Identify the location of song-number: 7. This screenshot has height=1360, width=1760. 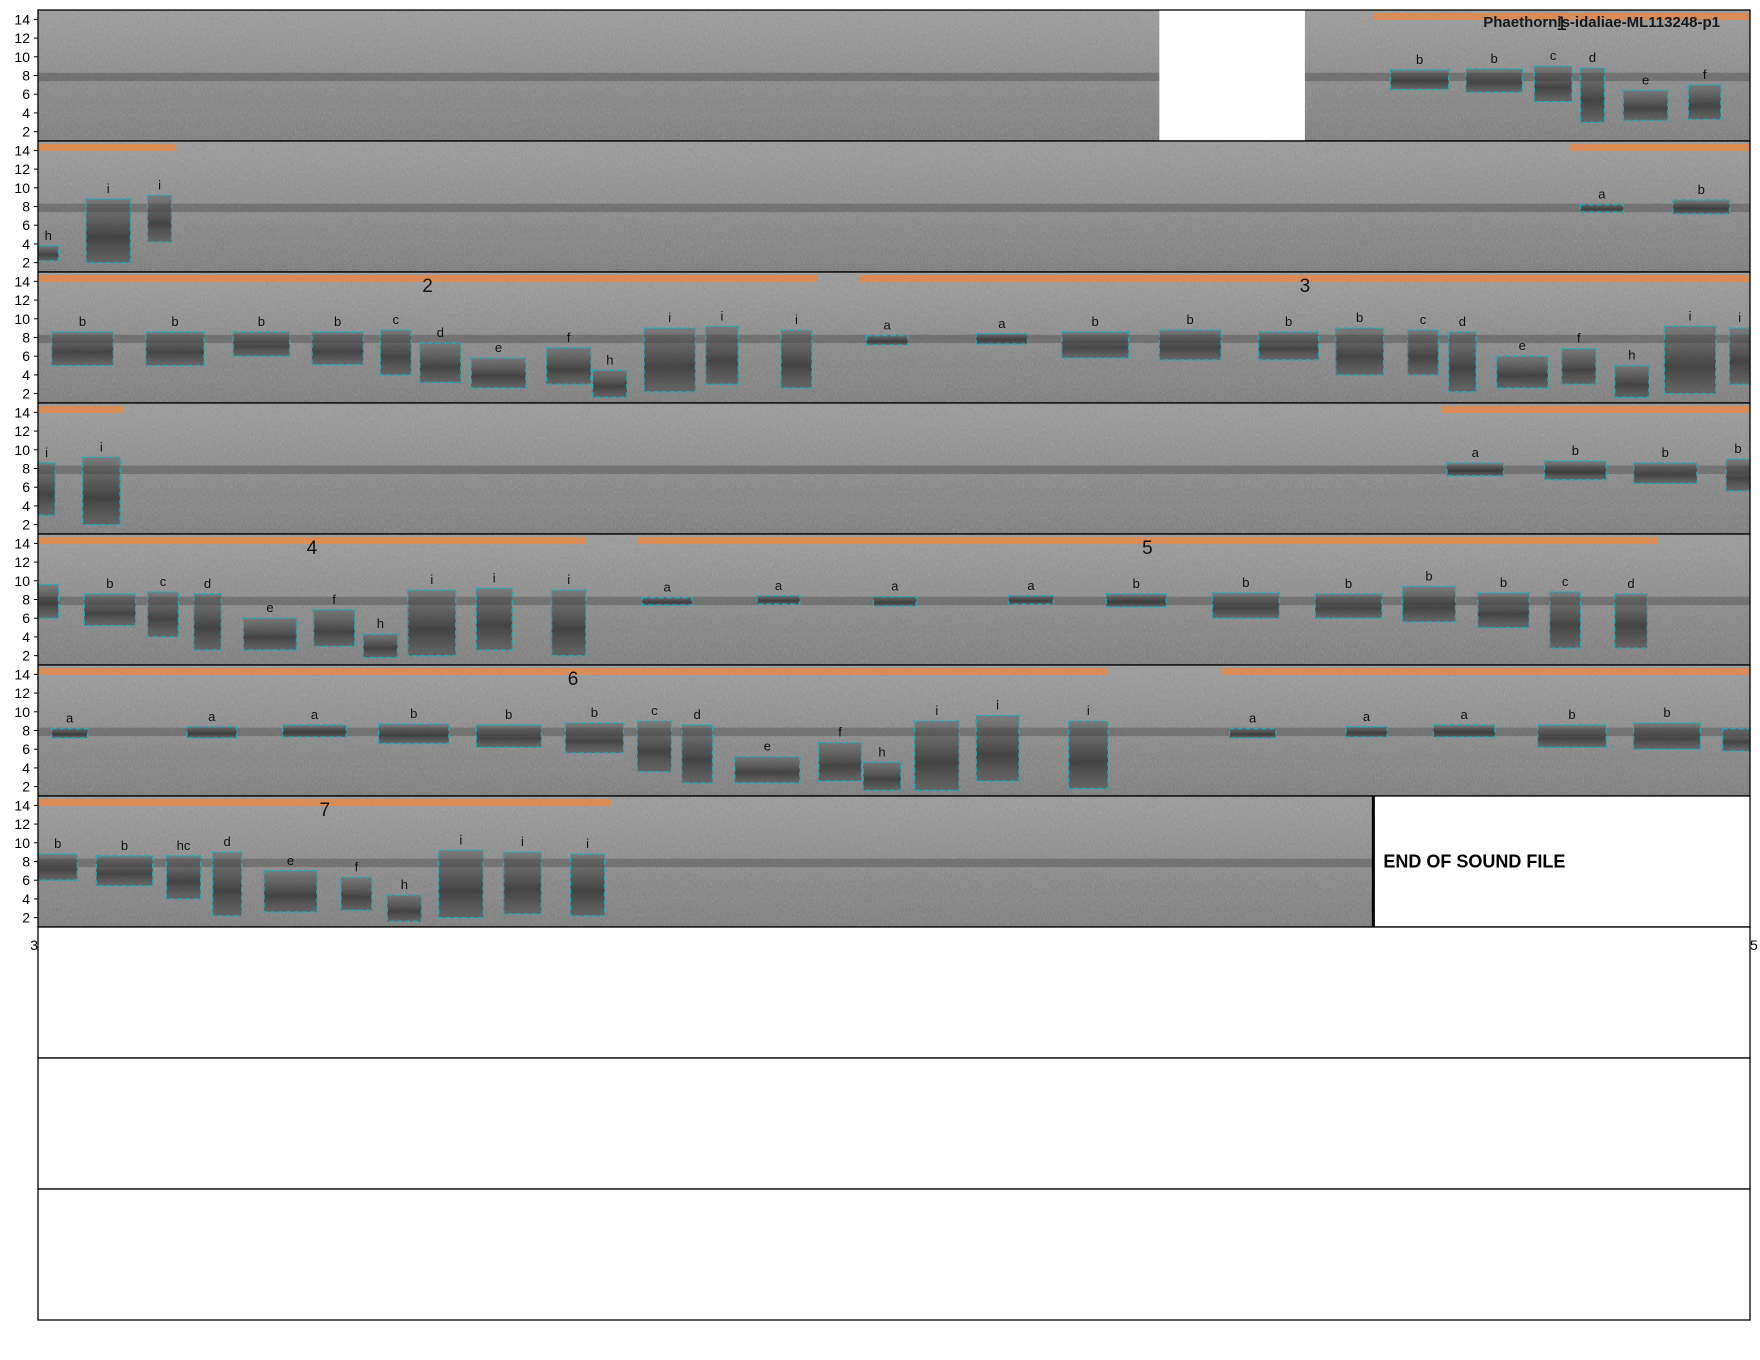
(324, 810).